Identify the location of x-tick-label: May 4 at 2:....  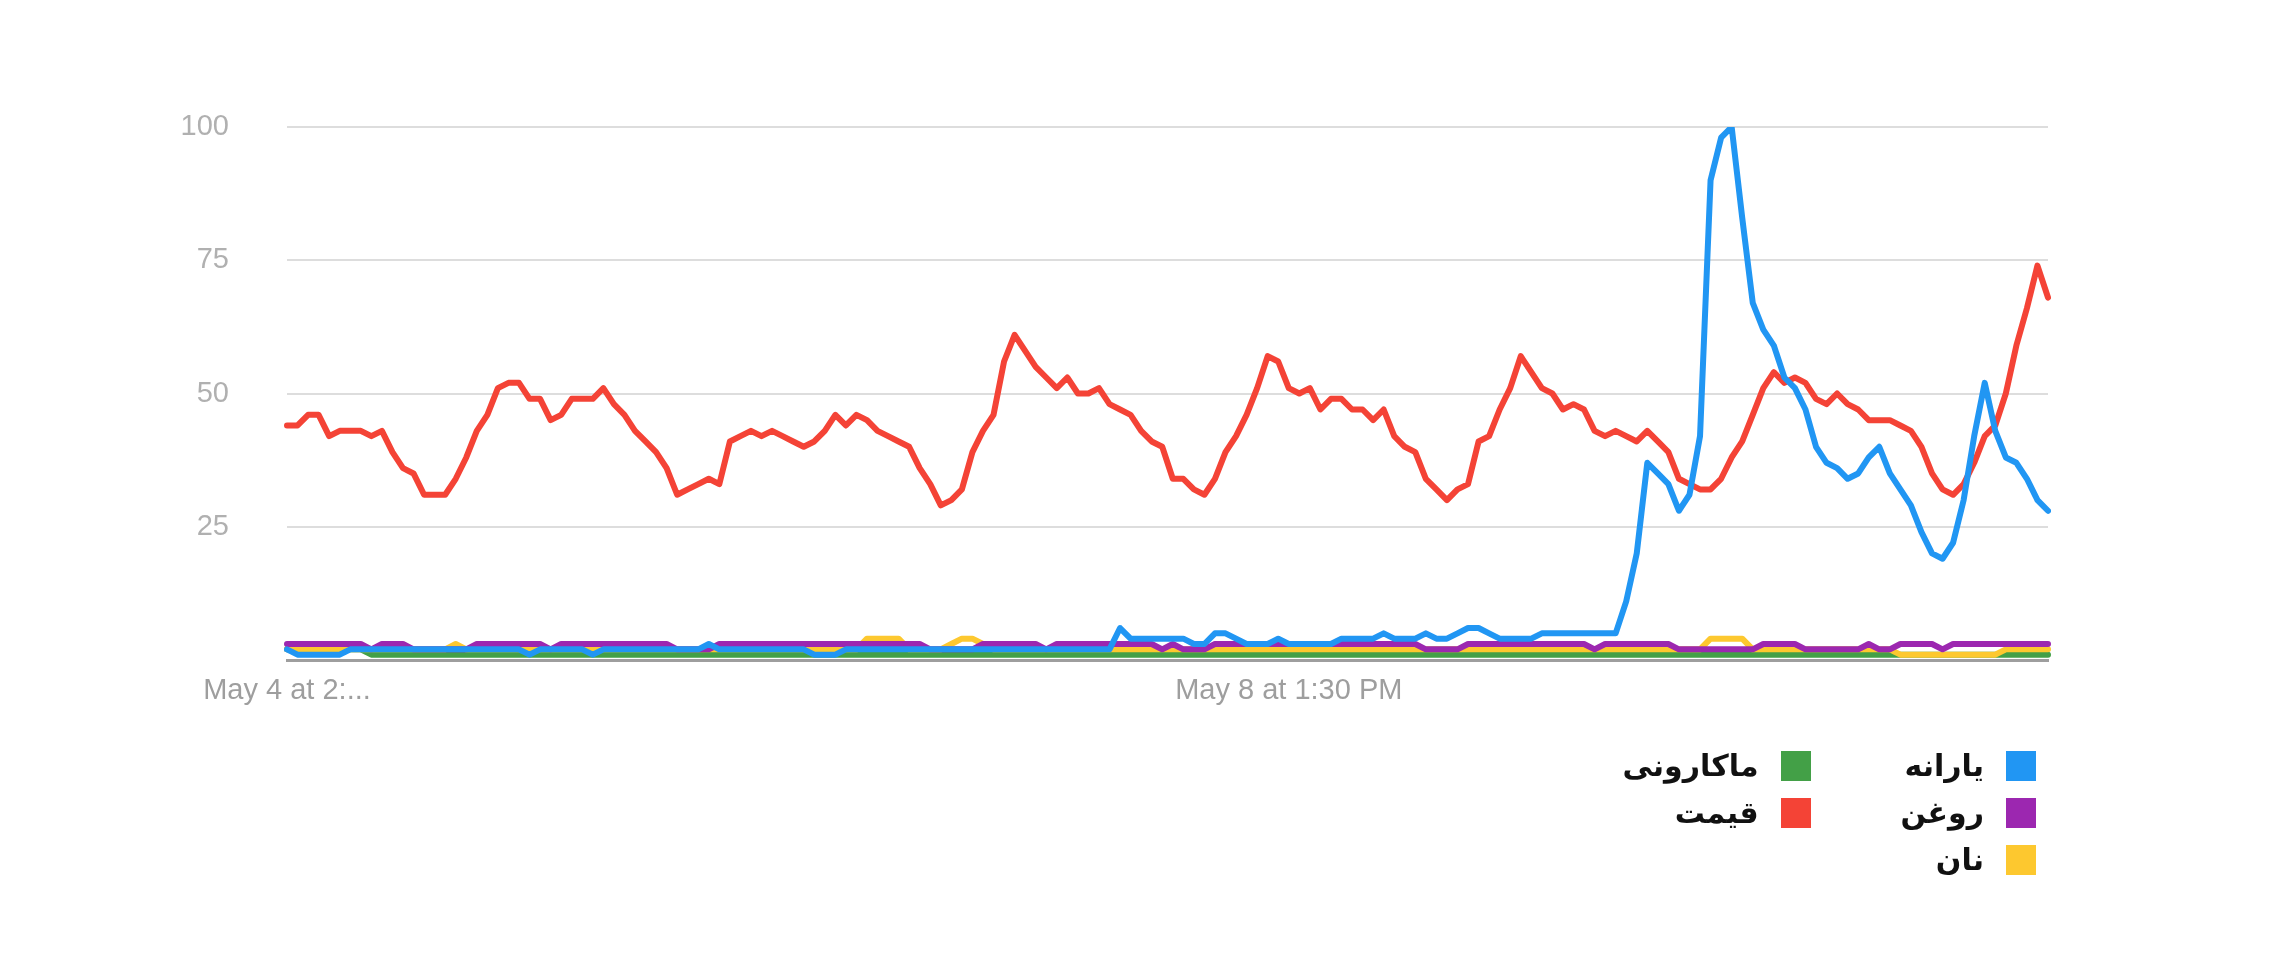
(287, 689).